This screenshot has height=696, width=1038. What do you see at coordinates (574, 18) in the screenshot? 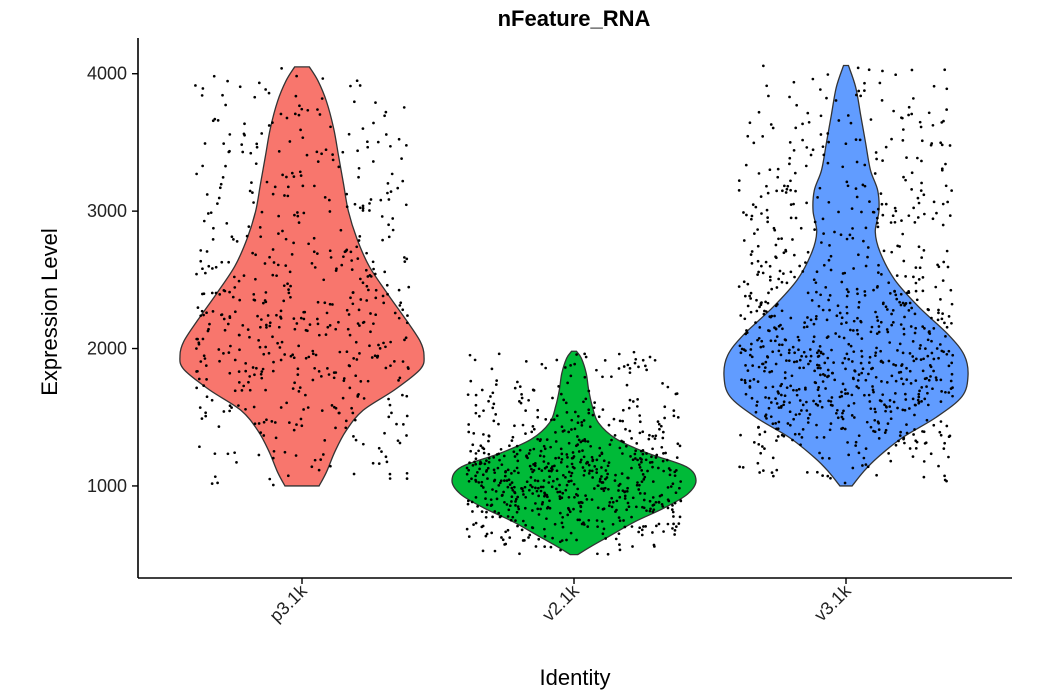
I see `chart-title: nFeature_RNA` at bounding box center [574, 18].